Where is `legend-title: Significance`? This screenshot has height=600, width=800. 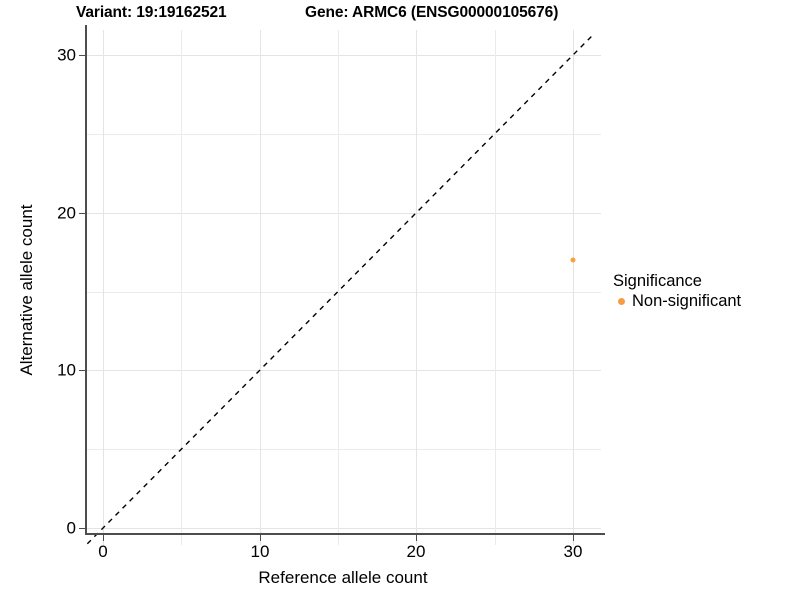 legend-title: Significance is located at coordinates (657, 281).